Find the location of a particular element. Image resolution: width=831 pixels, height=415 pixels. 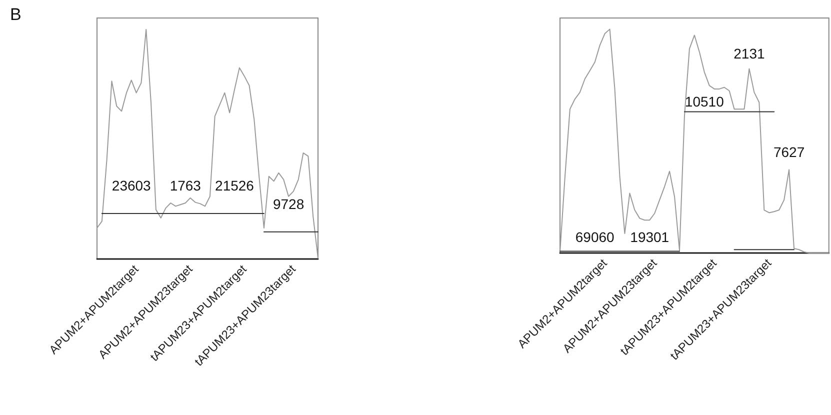

annotation: 69060 is located at coordinates (595, 237).